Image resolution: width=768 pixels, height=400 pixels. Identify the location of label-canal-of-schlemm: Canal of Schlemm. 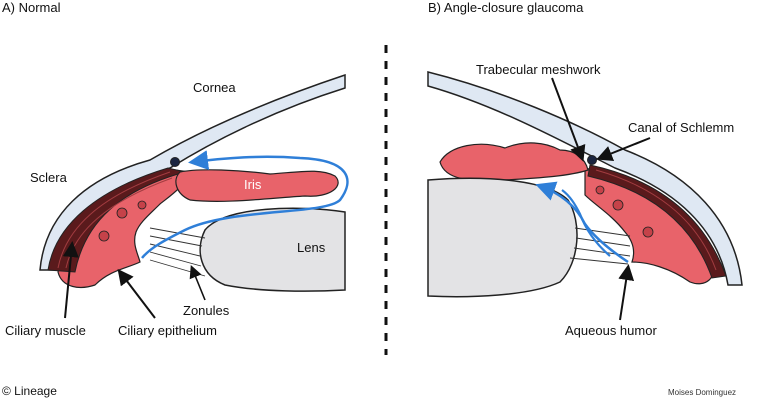
(681, 127).